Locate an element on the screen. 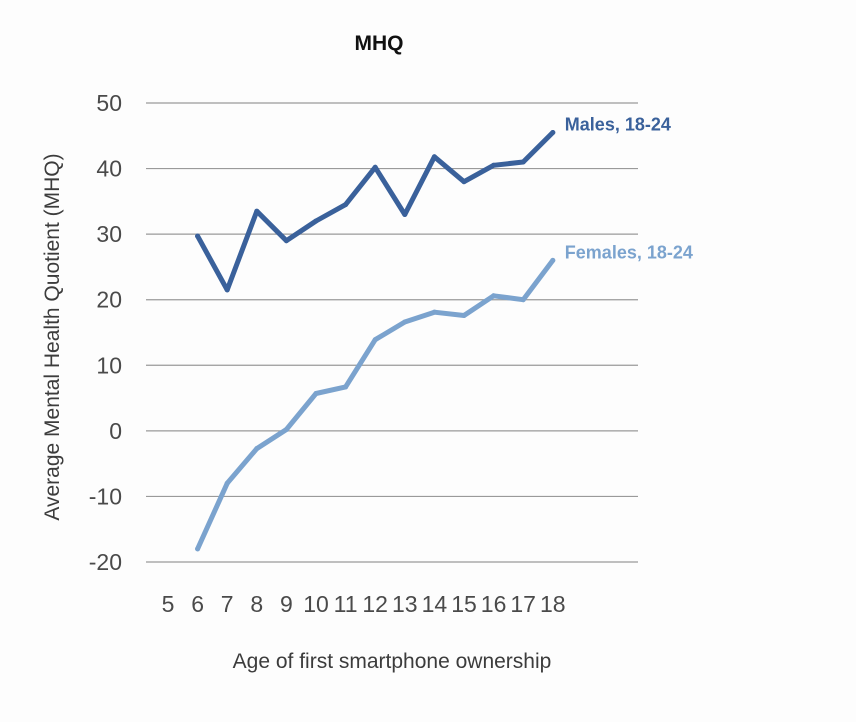  x-tick-label: 9 is located at coordinates (286, 604).